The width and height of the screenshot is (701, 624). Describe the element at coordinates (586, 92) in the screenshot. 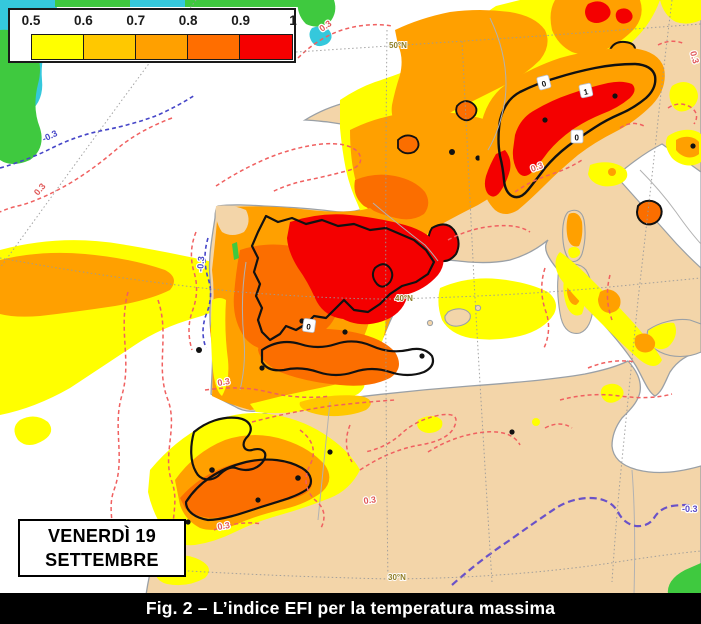

I see `contour-tag-one: 1` at that location.